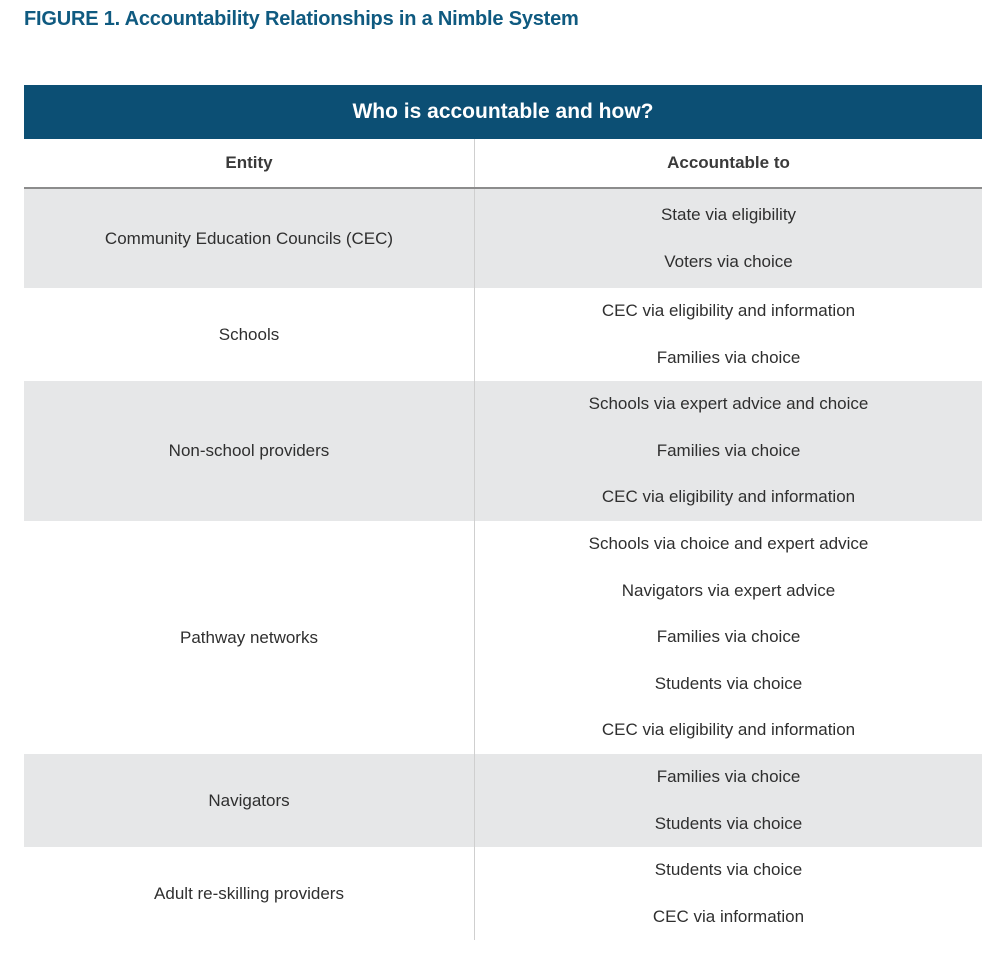  I want to click on accountable-cell: Families via choice Students via choice, so click(728, 800).